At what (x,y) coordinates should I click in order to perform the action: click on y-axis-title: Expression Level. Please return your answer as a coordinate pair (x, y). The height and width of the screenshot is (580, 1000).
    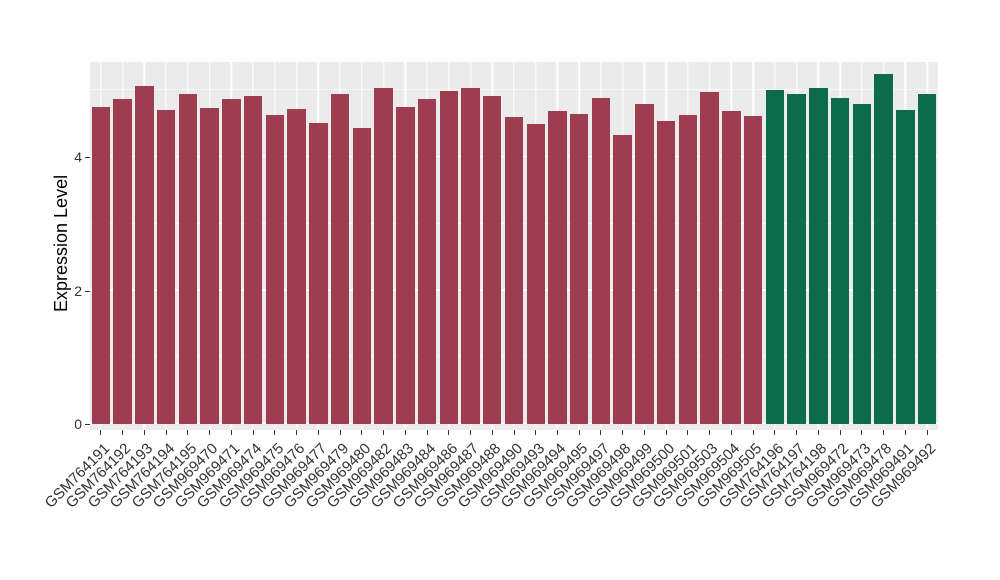
    Looking at the image, I should click on (61, 243).